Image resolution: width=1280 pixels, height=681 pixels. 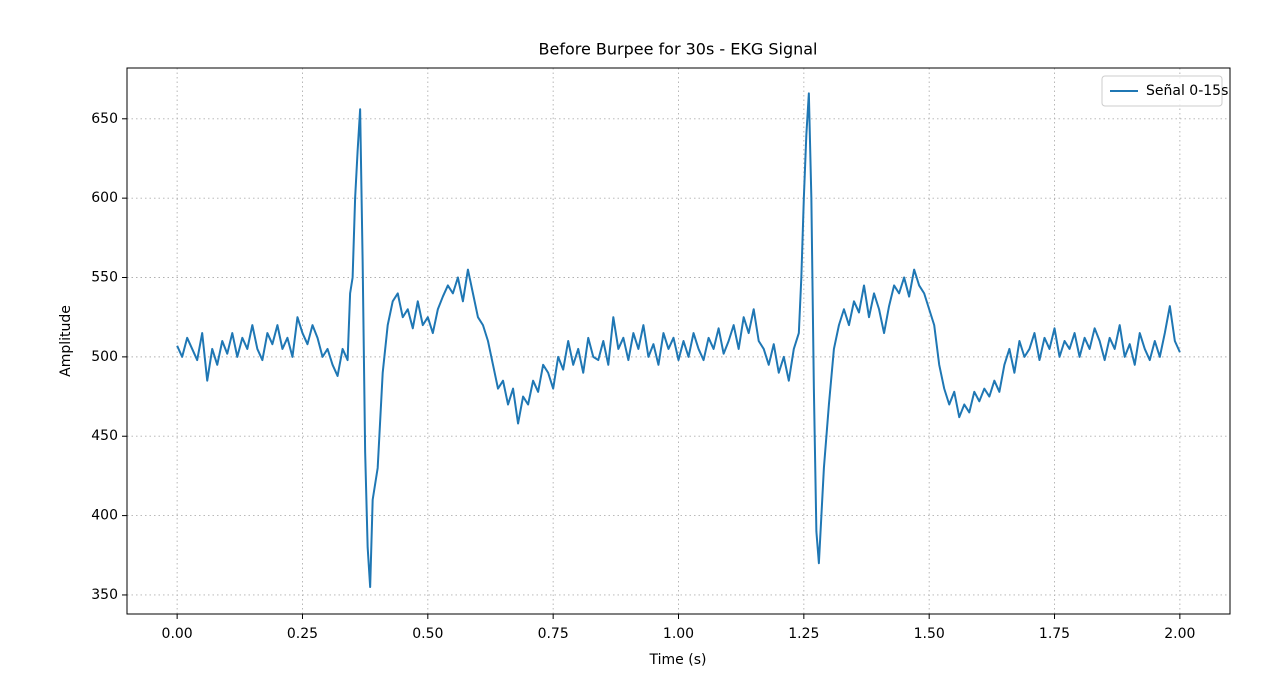 What do you see at coordinates (427, 634) in the screenshot?
I see `x-tick-label: 0.50` at bounding box center [427, 634].